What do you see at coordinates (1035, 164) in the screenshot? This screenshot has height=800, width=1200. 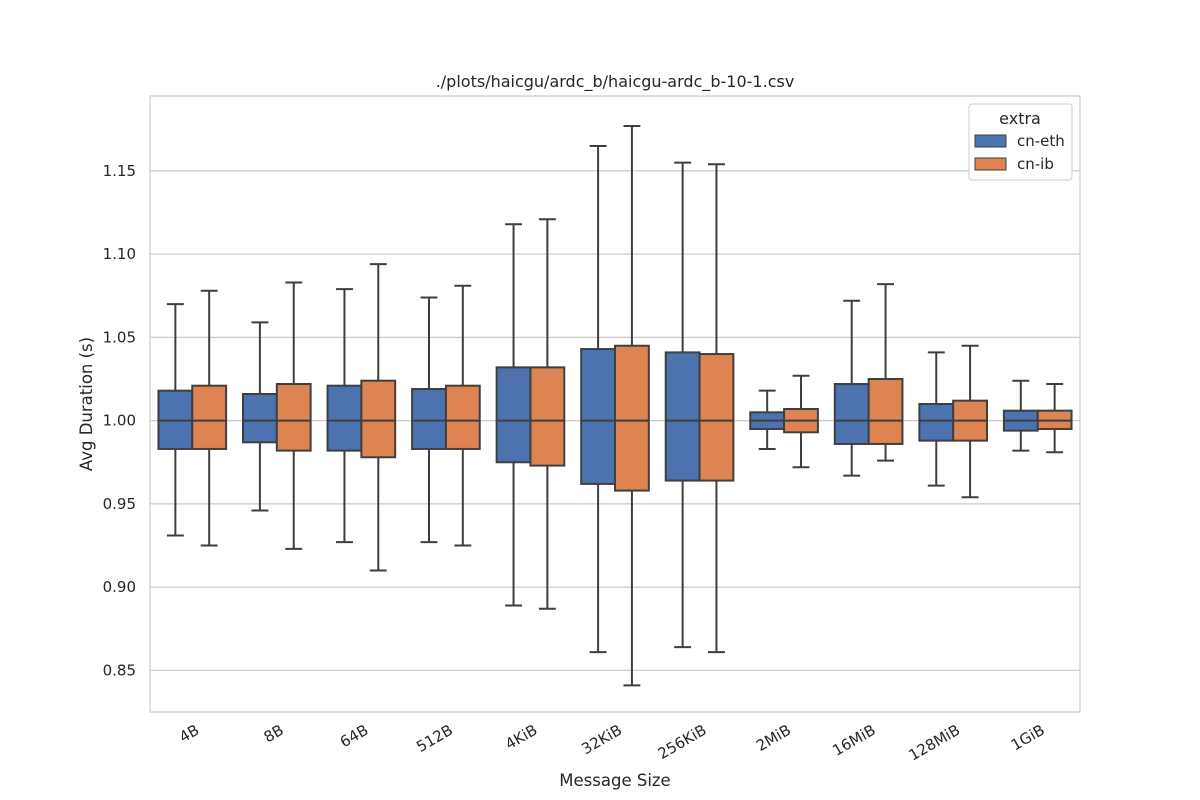 I see `legend-label-cn-ib: cn-ib` at bounding box center [1035, 164].